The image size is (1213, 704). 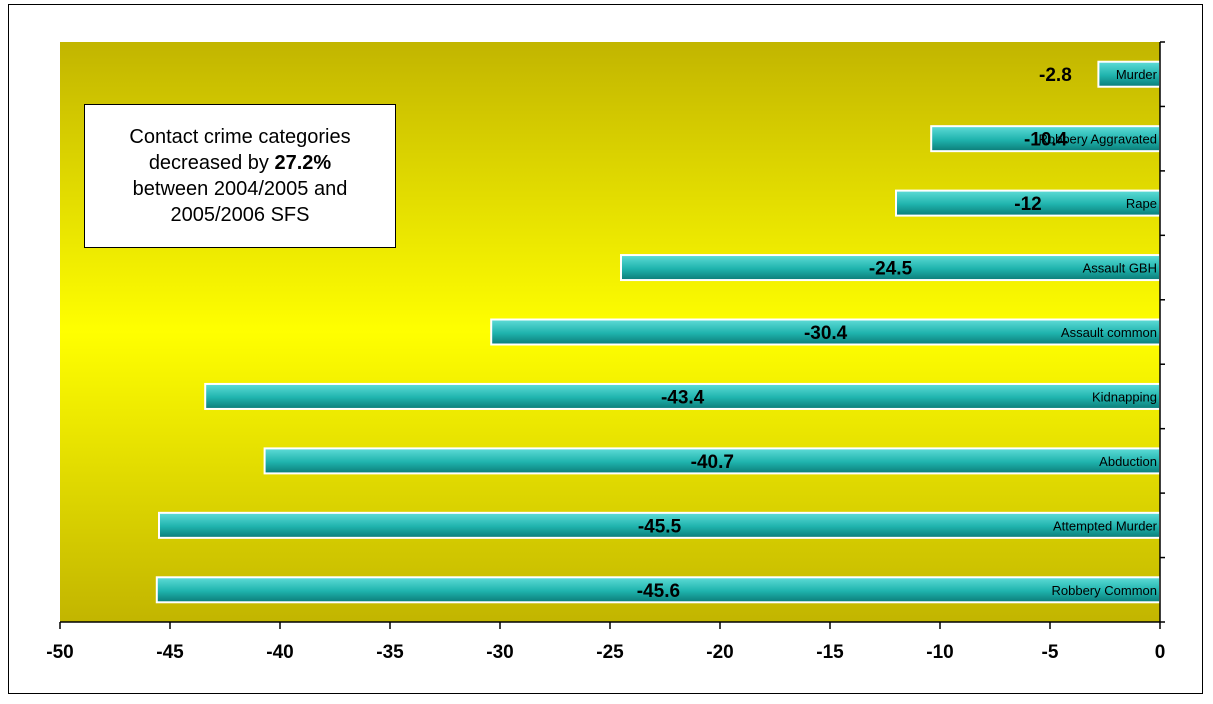 I want to click on value-label-7: -45.5, so click(x=660, y=526).